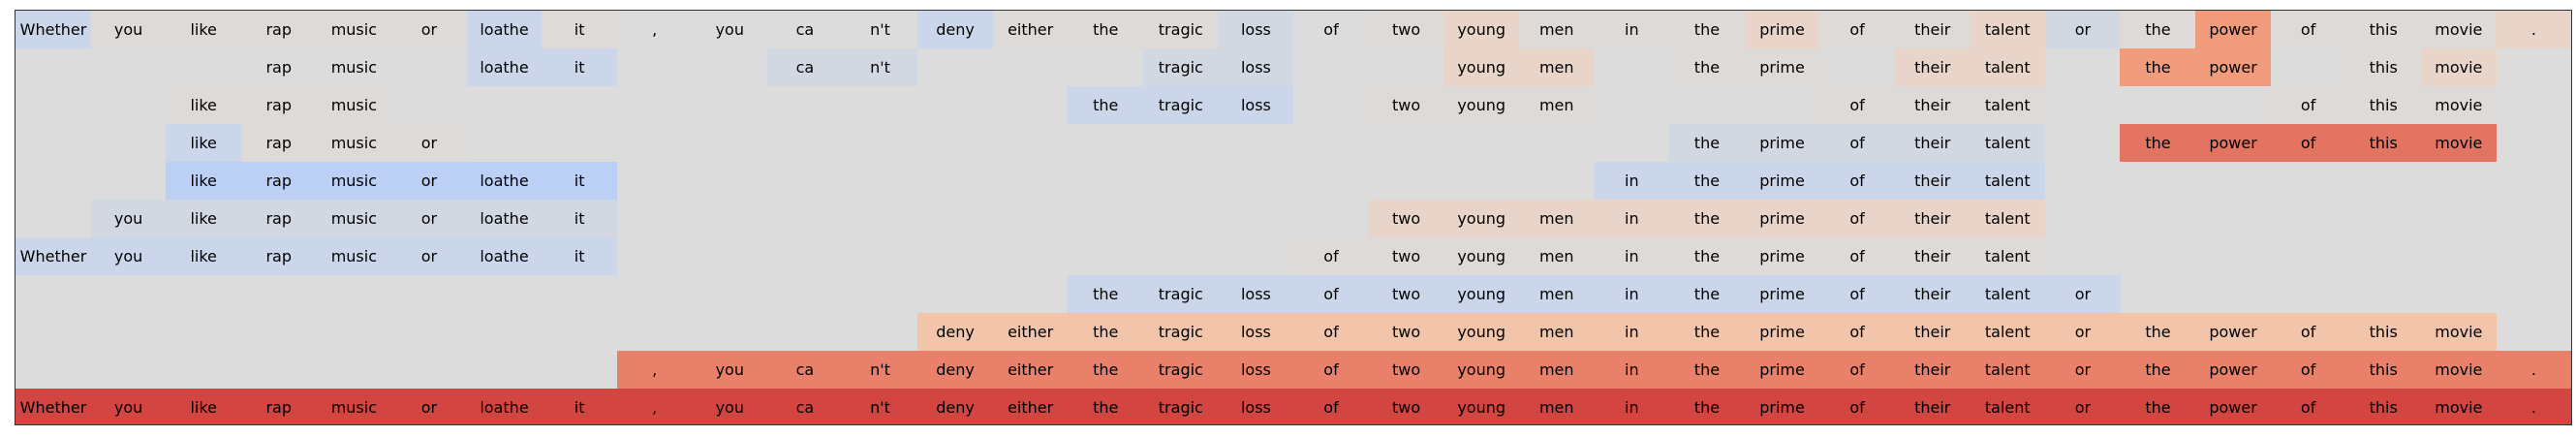  What do you see at coordinates (2458, 406) in the screenshot?
I see `token-cell-r10-c32: movie` at bounding box center [2458, 406].